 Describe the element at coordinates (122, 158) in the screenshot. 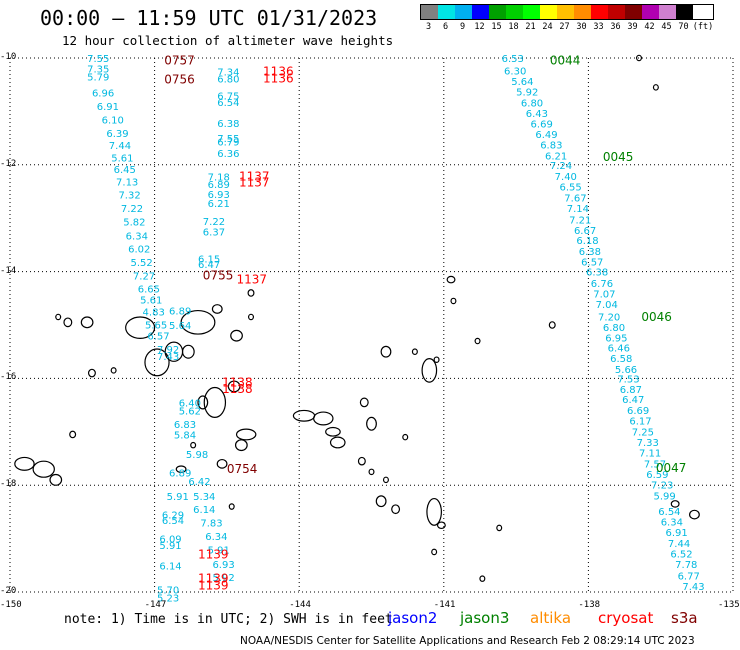

I see `swh-value: 5.61` at that location.